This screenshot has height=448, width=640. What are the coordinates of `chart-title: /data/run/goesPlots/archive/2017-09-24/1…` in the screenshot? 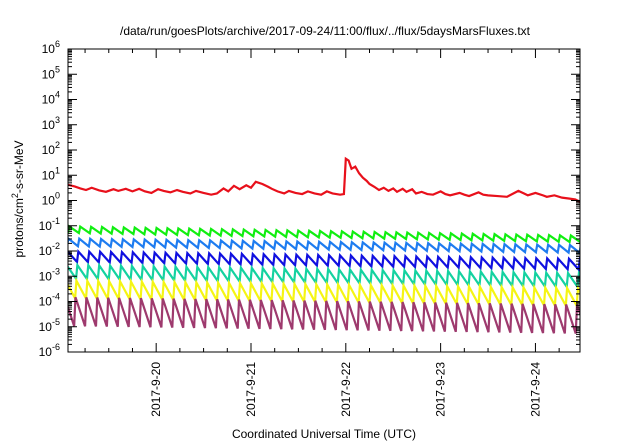 It's located at (325, 31).